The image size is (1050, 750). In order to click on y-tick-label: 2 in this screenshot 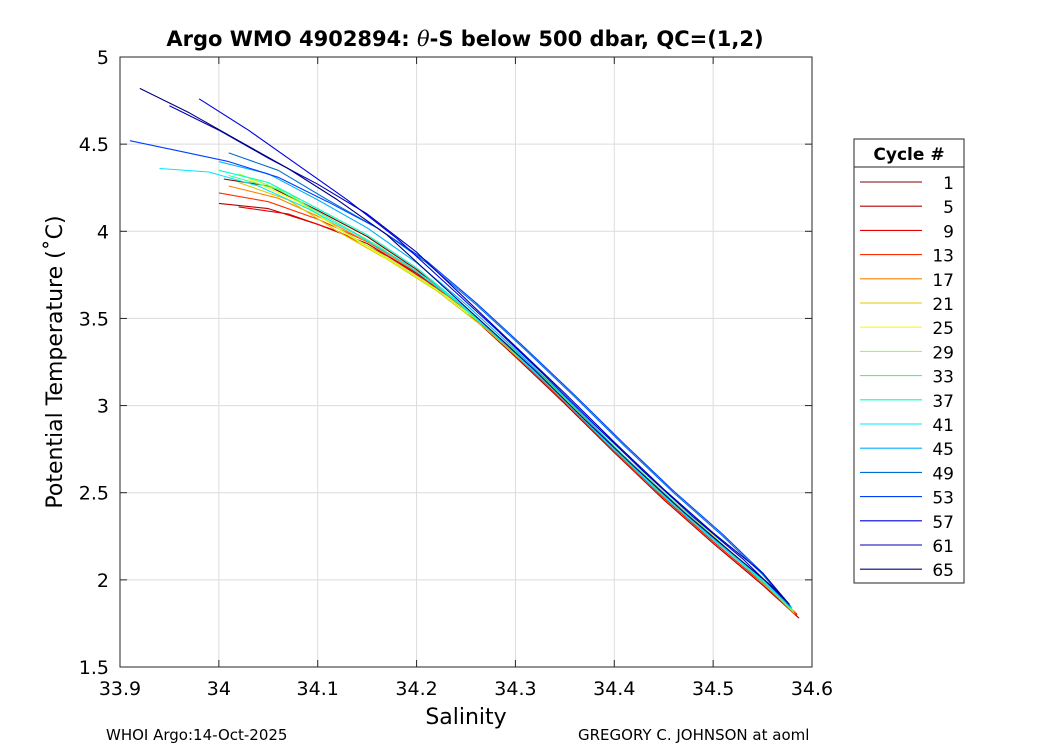, I will do `click(103, 581)`.